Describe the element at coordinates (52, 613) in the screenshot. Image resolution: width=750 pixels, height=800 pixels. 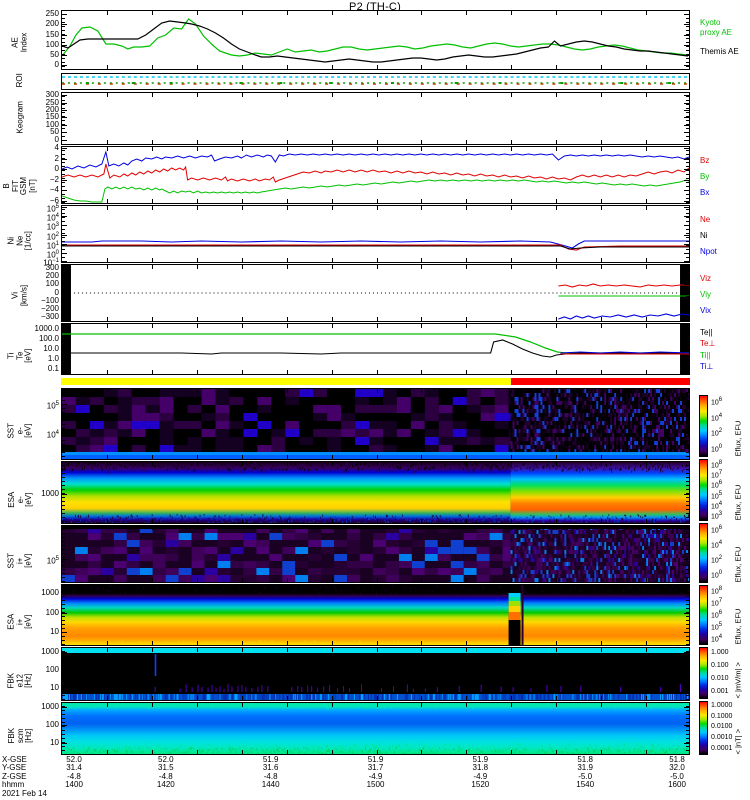
I see `ytick-label-esa-i-1: 100` at that location.